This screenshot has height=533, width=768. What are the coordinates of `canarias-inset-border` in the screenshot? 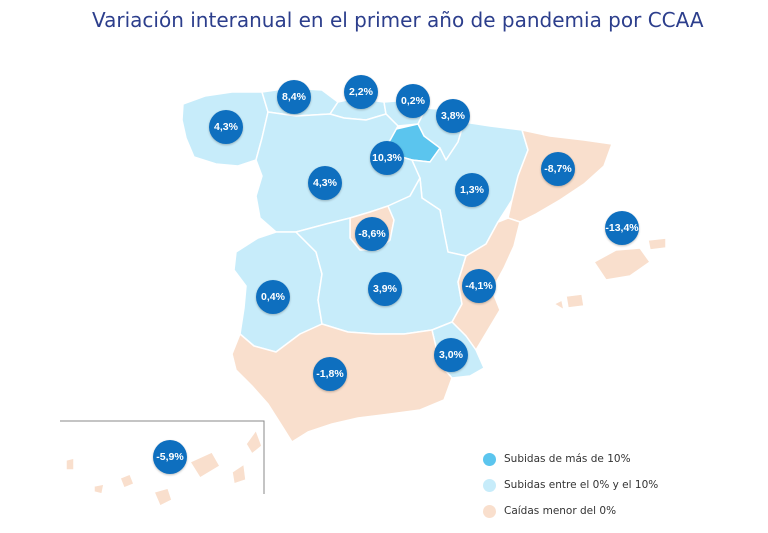 It's located at (162, 457).